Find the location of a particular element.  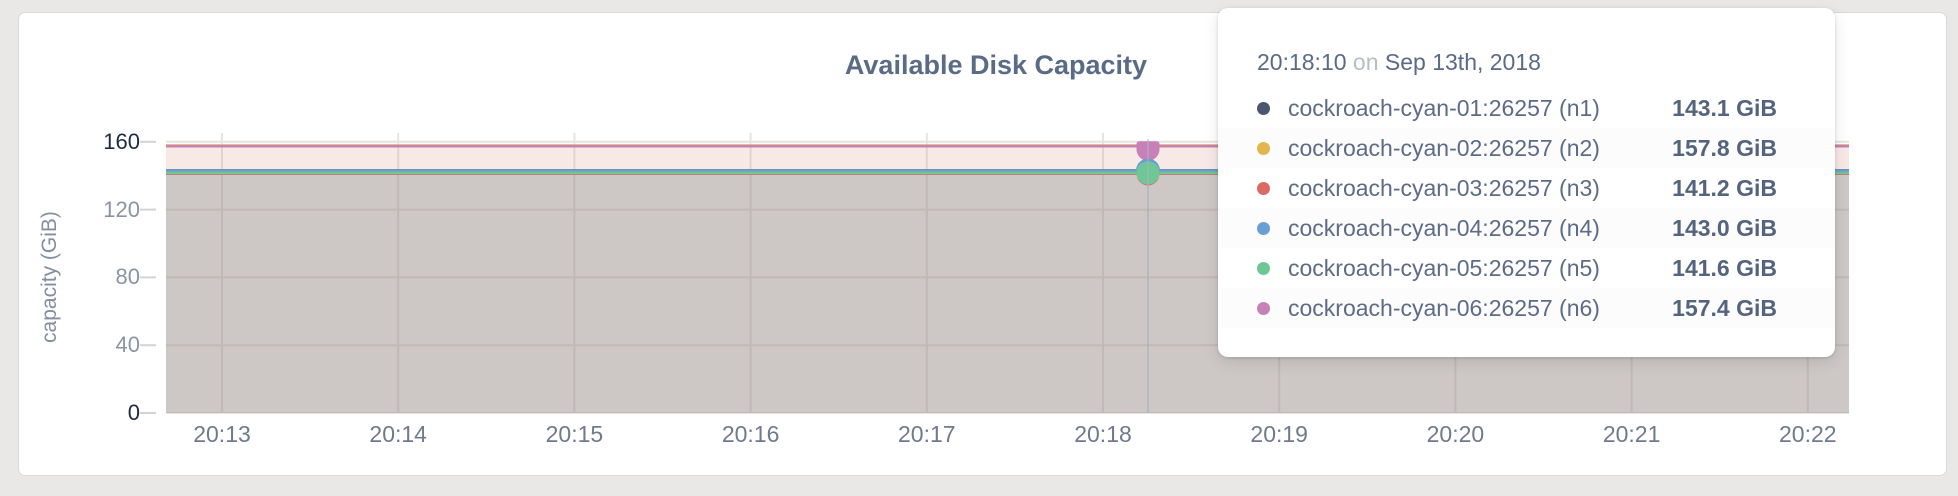

tooltip-row: cockroach-cyan-03:26257 (n3) 141.2 GiB is located at coordinates (1526, 188).